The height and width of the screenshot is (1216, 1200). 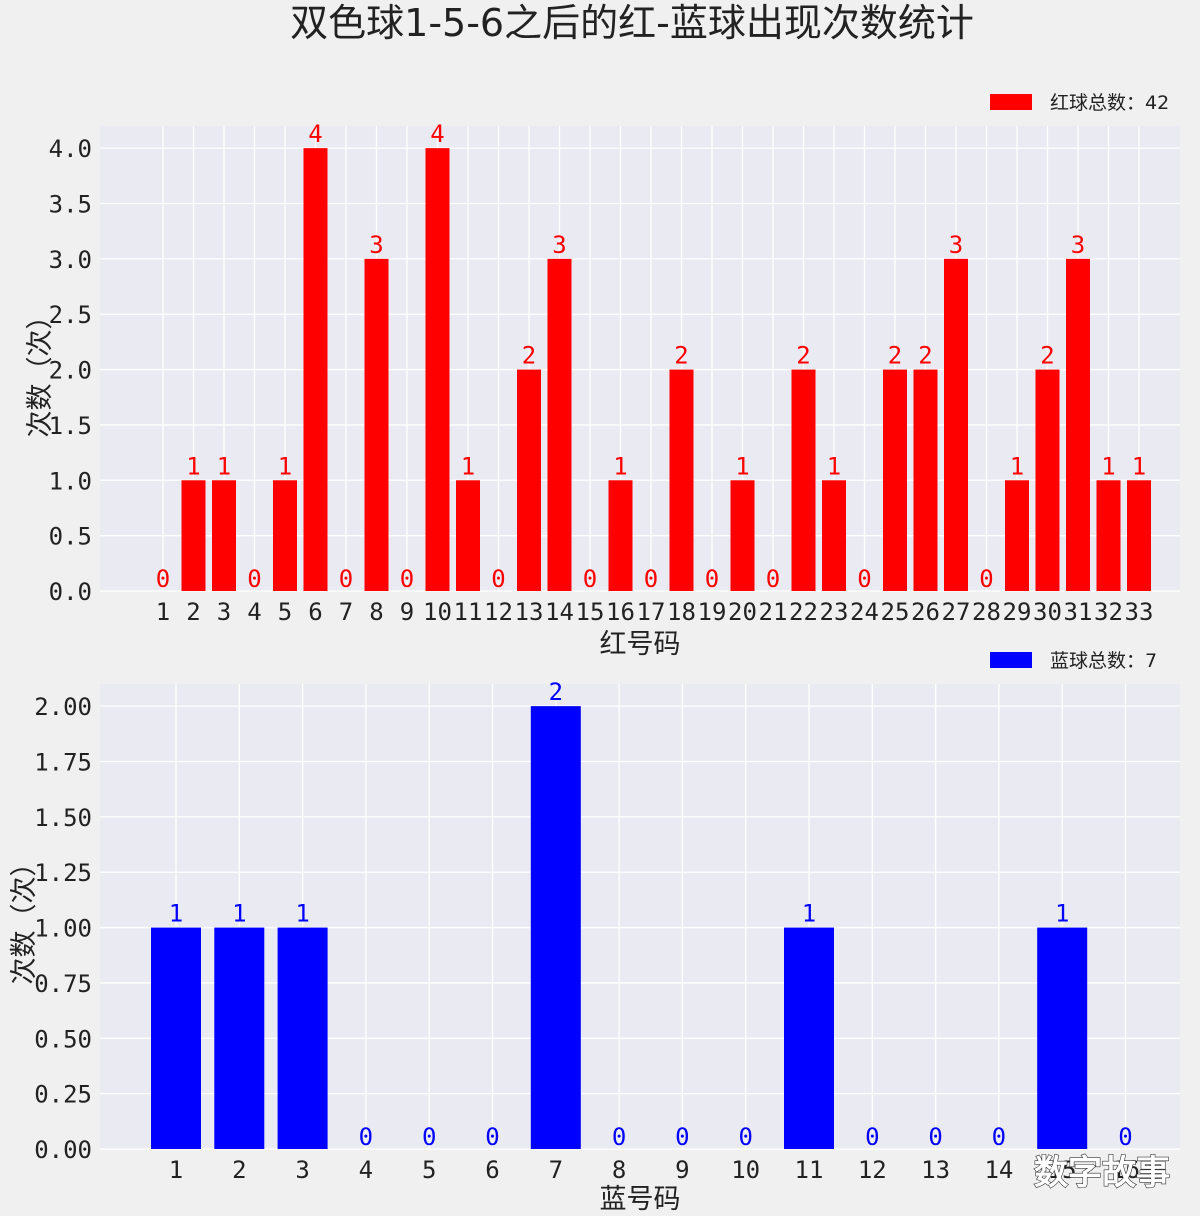 I want to click on legend-label: 红球总数：42, so click(x=1109, y=103).